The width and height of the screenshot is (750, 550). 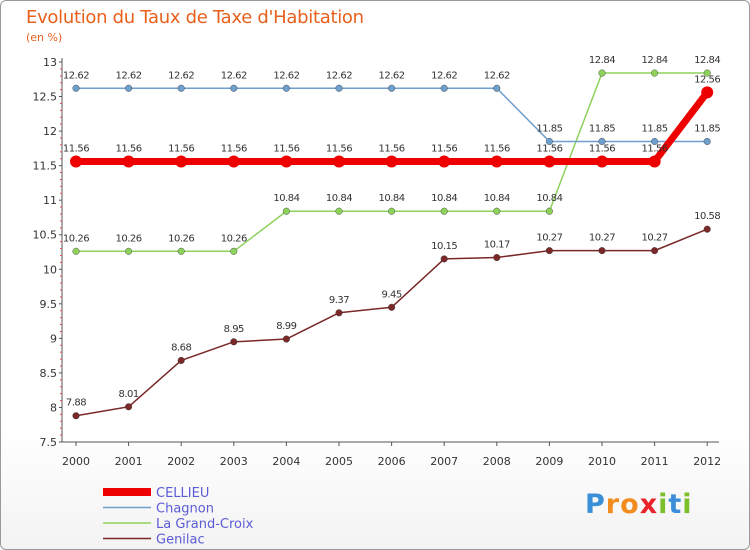 What do you see at coordinates (602, 461) in the screenshot?
I see `x-tick-label: 2010` at bounding box center [602, 461].